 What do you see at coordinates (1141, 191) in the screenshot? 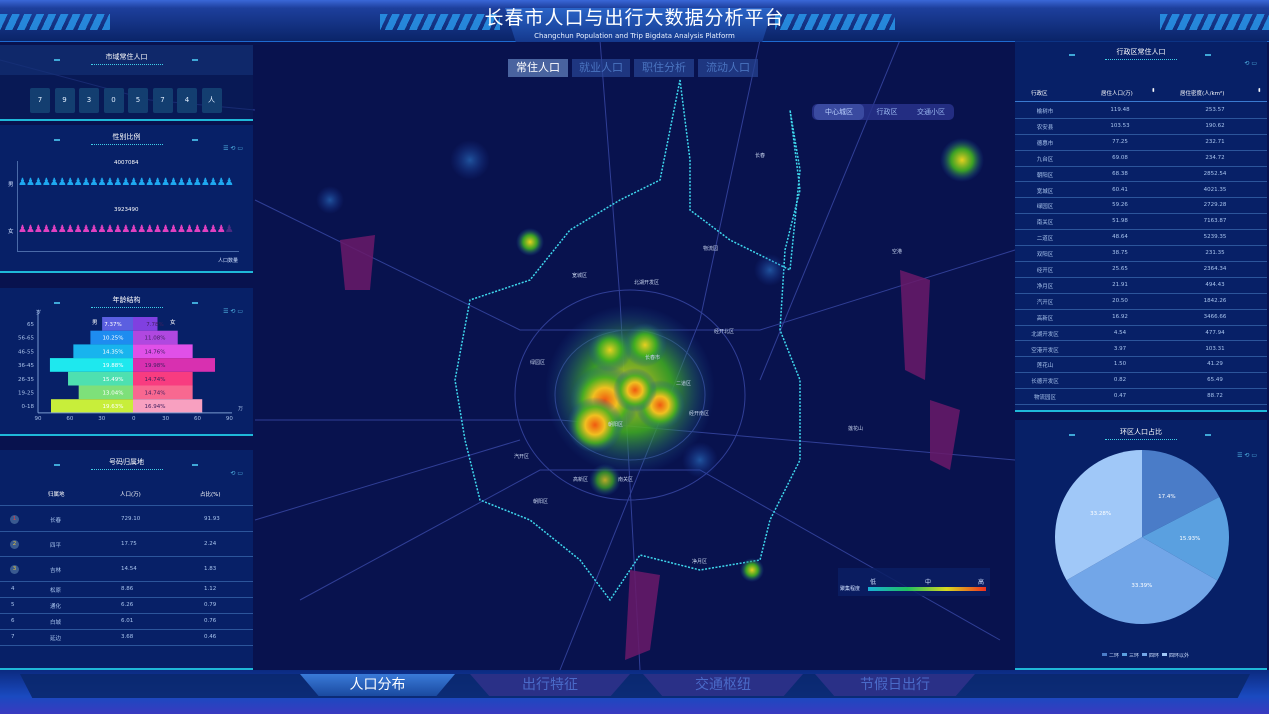
I see `table-row: 宽城区 60.41 4021.35` at bounding box center [1141, 191].